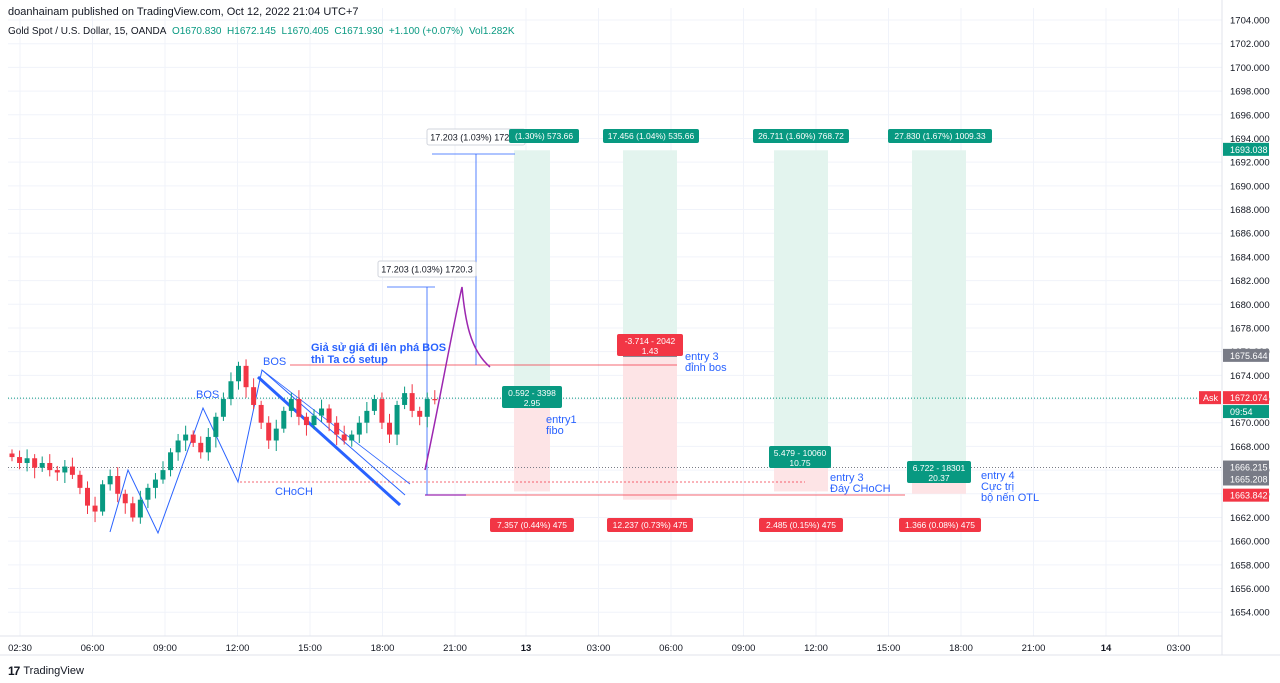 Image resolution: width=1280 pixels, height=683 pixels. What do you see at coordinates (1250, 613) in the screenshot?
I see `price-tick-label: 1654.000` at bounding box center [1250, 613].